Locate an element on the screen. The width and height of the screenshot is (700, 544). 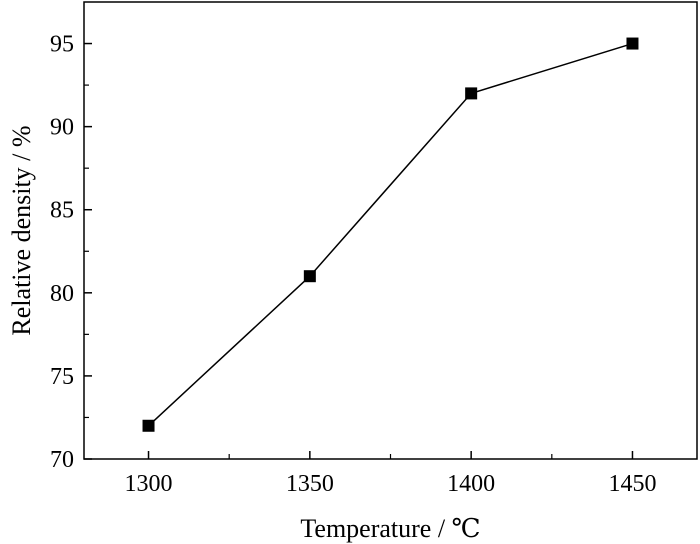
x-tick-label: 1350 is located at coordinates (310, 484).